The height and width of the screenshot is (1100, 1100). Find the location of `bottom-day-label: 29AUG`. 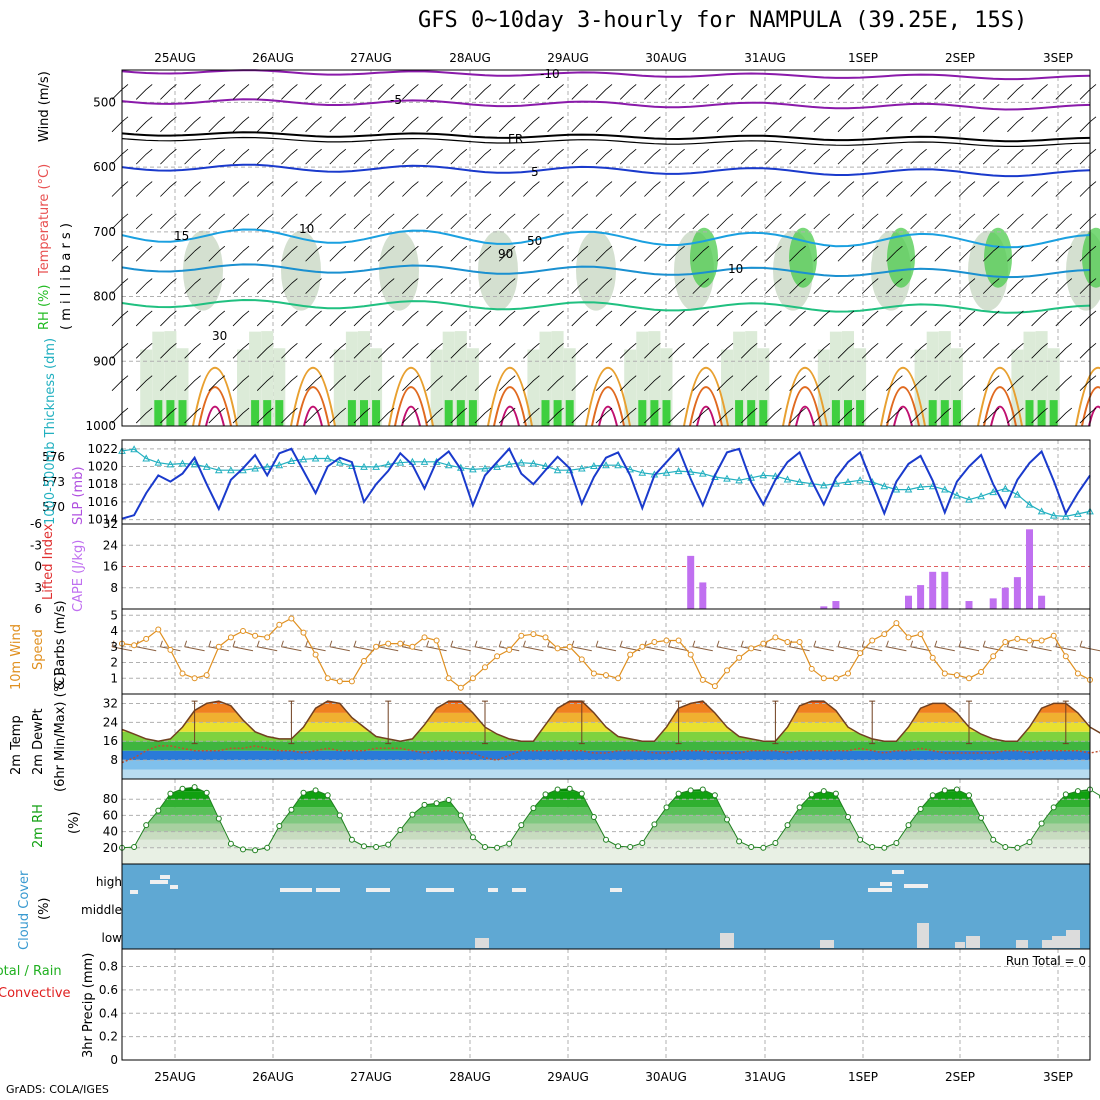

bottom-day-label: 29AUG is located at coordinates (568, 1077).